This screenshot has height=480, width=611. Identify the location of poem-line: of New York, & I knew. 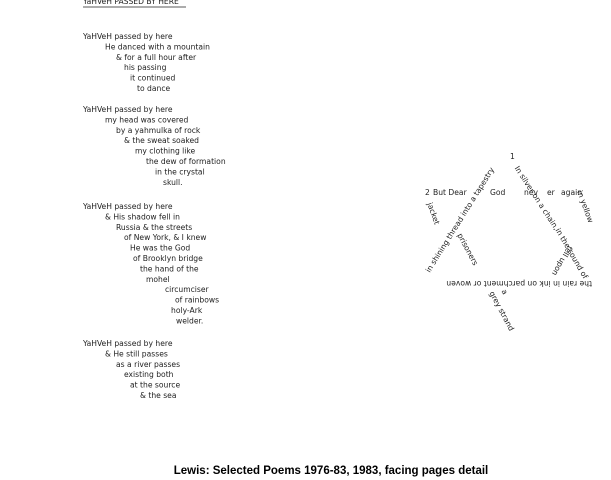
(165, 237).